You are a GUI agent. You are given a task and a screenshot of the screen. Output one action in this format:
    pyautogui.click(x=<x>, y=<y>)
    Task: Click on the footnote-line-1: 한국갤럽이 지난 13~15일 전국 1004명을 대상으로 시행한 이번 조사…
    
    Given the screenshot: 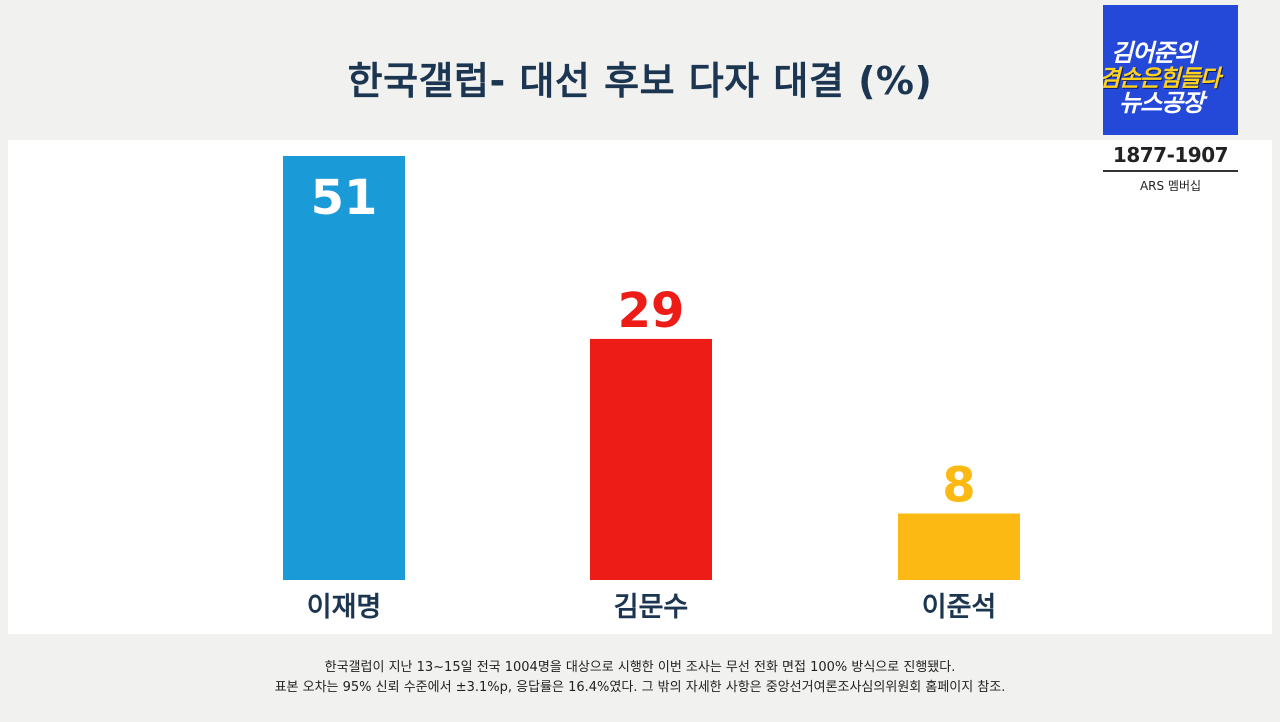 What is the action you would take?
    pyautogui.click(x=640, y=667)
    